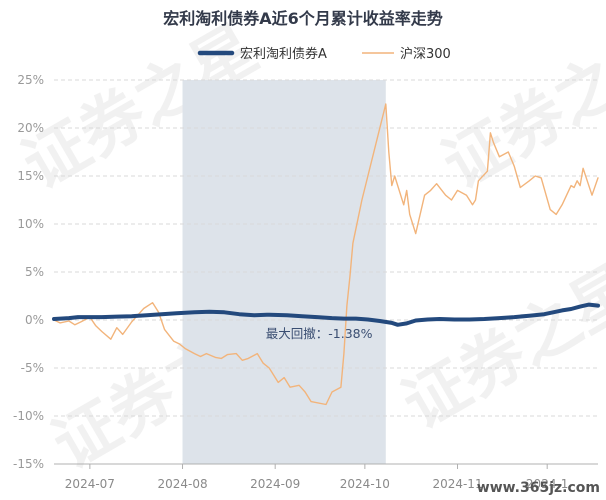 The height and width of the screenshot is (500, 606). What do you see at coordinates (303, 18) in the screenshot?
I see `chart-title: 宏利淘利债券A近6个月累计收益率走势` at bounding box center [303, 18].